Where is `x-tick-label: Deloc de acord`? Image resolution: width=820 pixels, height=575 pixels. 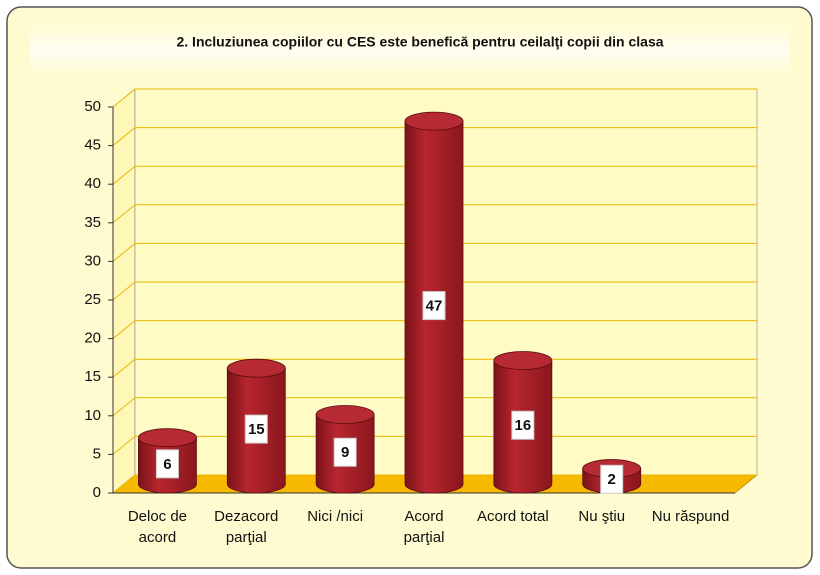 x-tick-label: Deloc de acord is located at coordinates (157, 527).